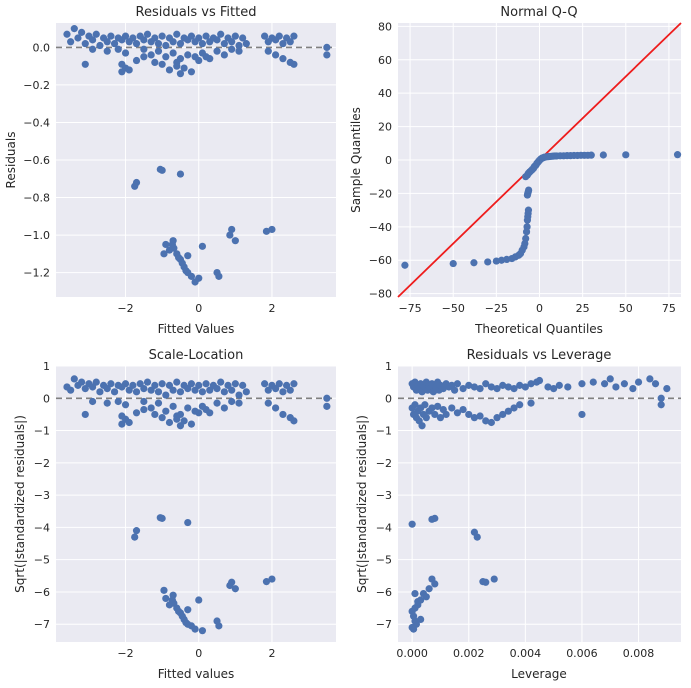  I want to click on data-points, so click(197, 505).